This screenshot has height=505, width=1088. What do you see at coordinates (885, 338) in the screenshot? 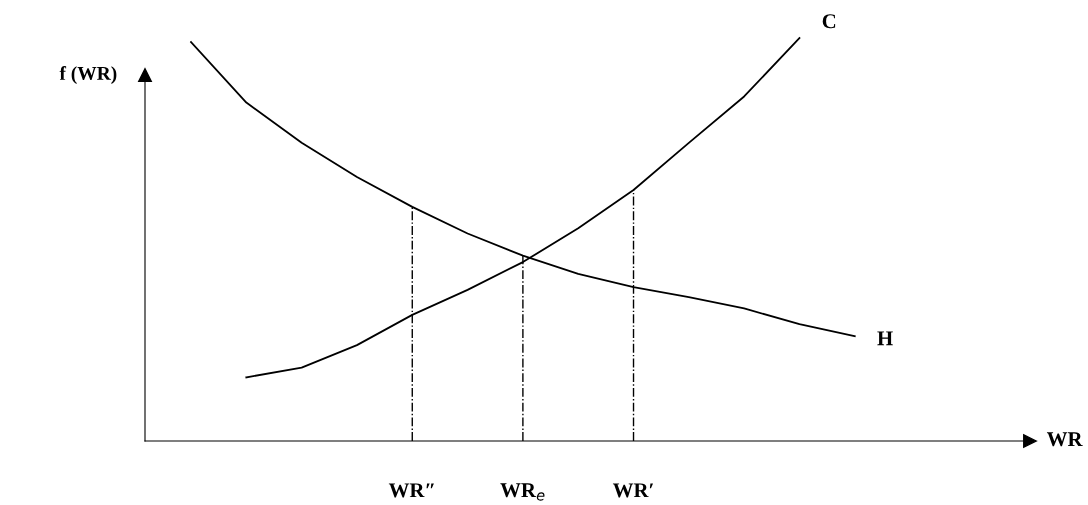
I see `series-label: H` at bounding box center [885, 338].